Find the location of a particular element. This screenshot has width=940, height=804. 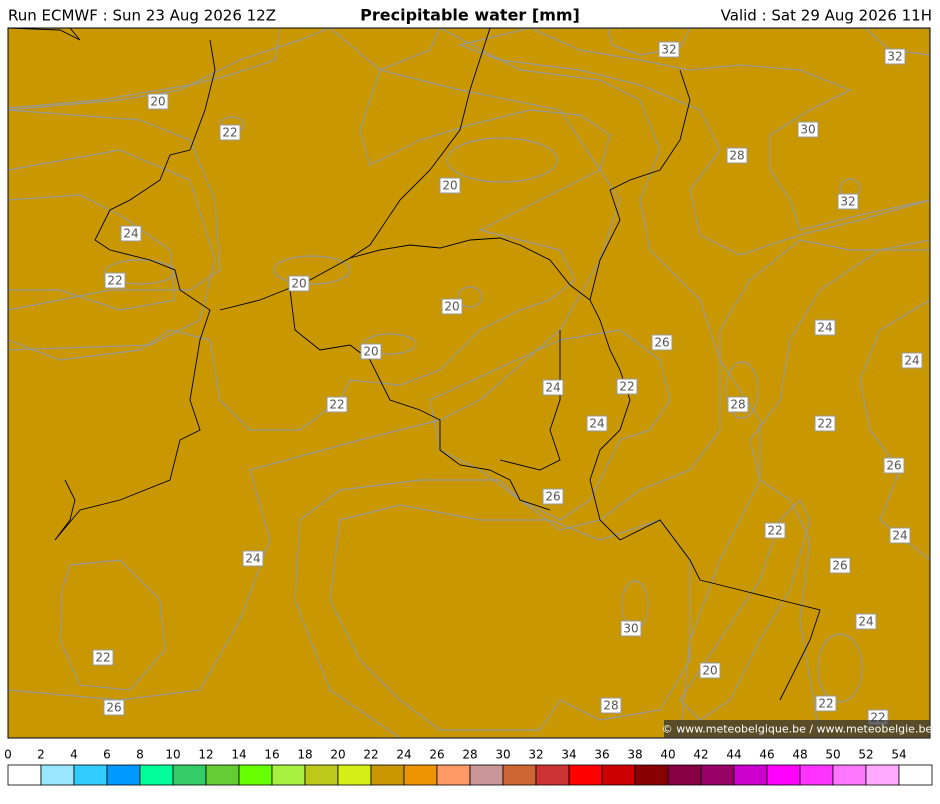

legend-tick-label: 50 is located at coordinates (832, 755).